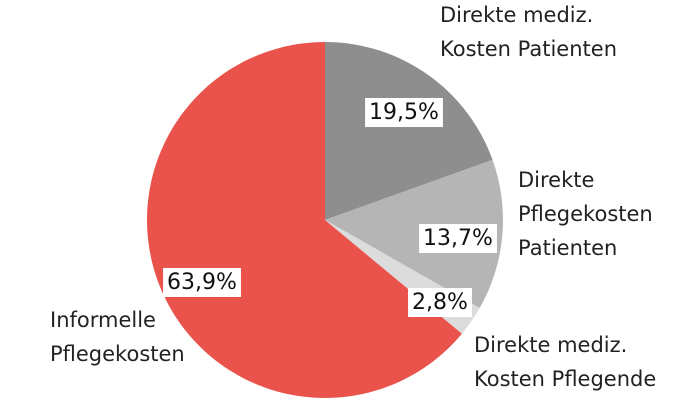 The image size is (700, 400). Describe the element at coordinates (567, 248) in the screenshot. I see `category-label-line: Patienten` at that location.